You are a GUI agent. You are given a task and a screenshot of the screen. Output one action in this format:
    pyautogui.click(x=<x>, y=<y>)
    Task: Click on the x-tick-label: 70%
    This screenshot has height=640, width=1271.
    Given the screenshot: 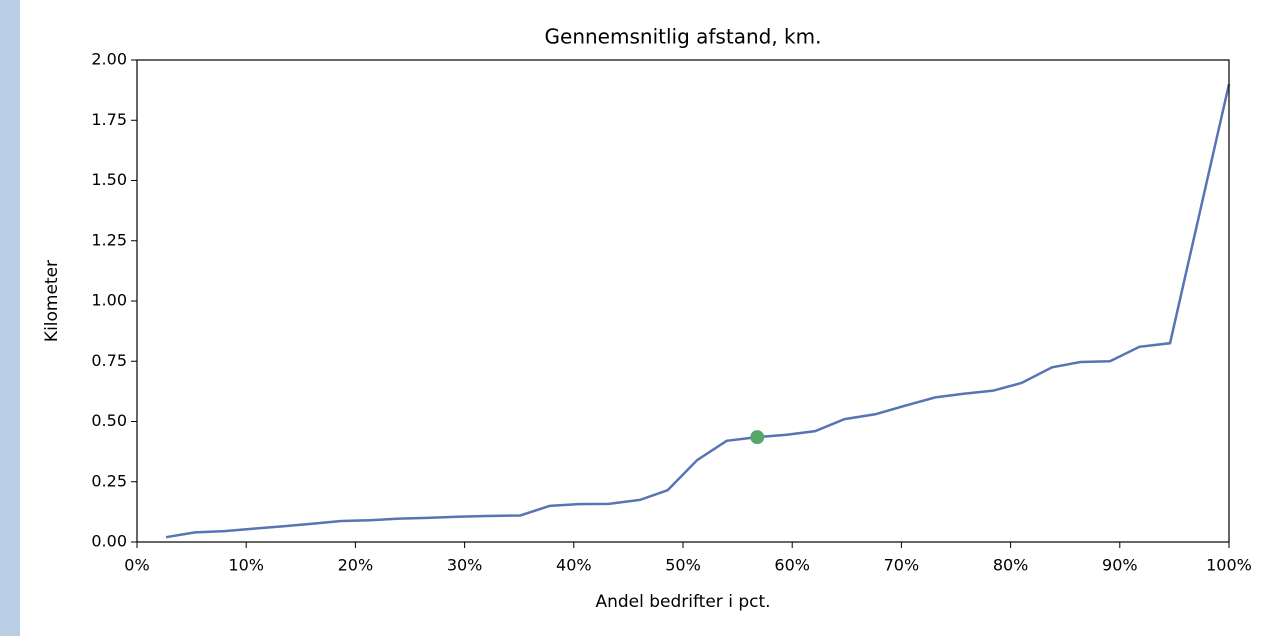 What is the action you would take?
    pyautogui.click(x=902, y=565)
    